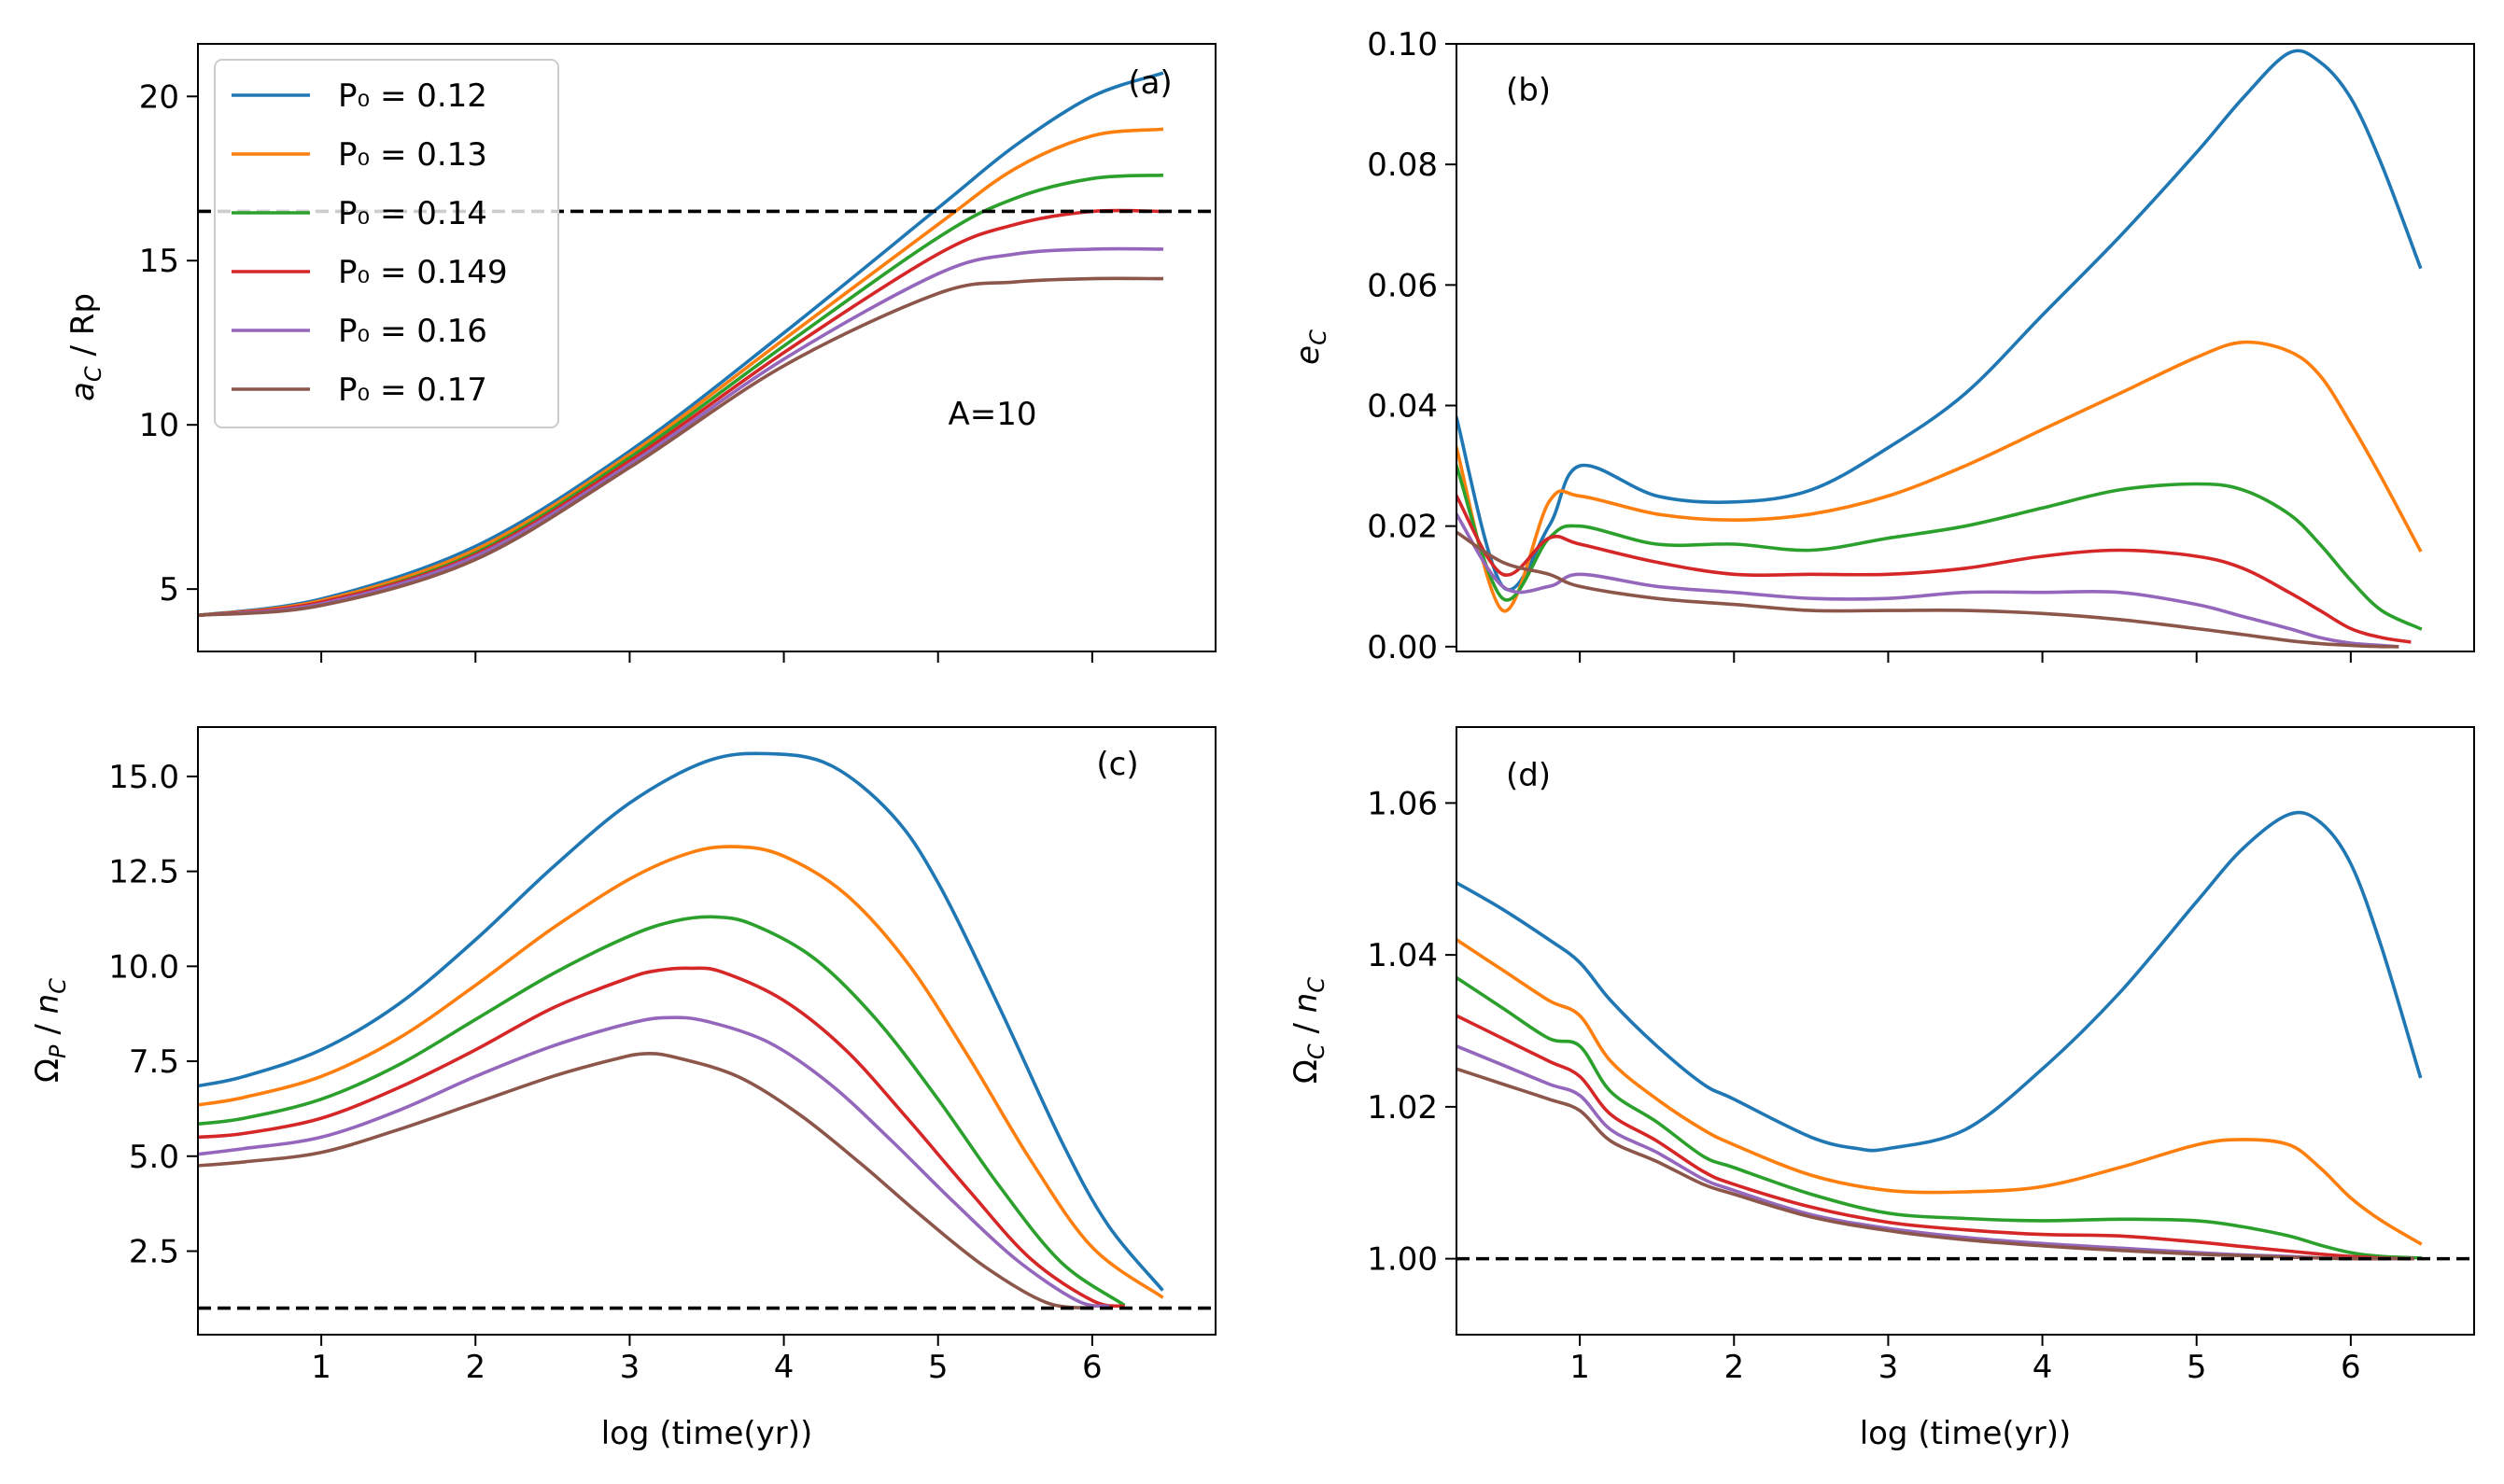  What do you see at coordinates (159, 97) in the screenshot?
I see `y-tick-label: 20` at bounding box center [159, 97].